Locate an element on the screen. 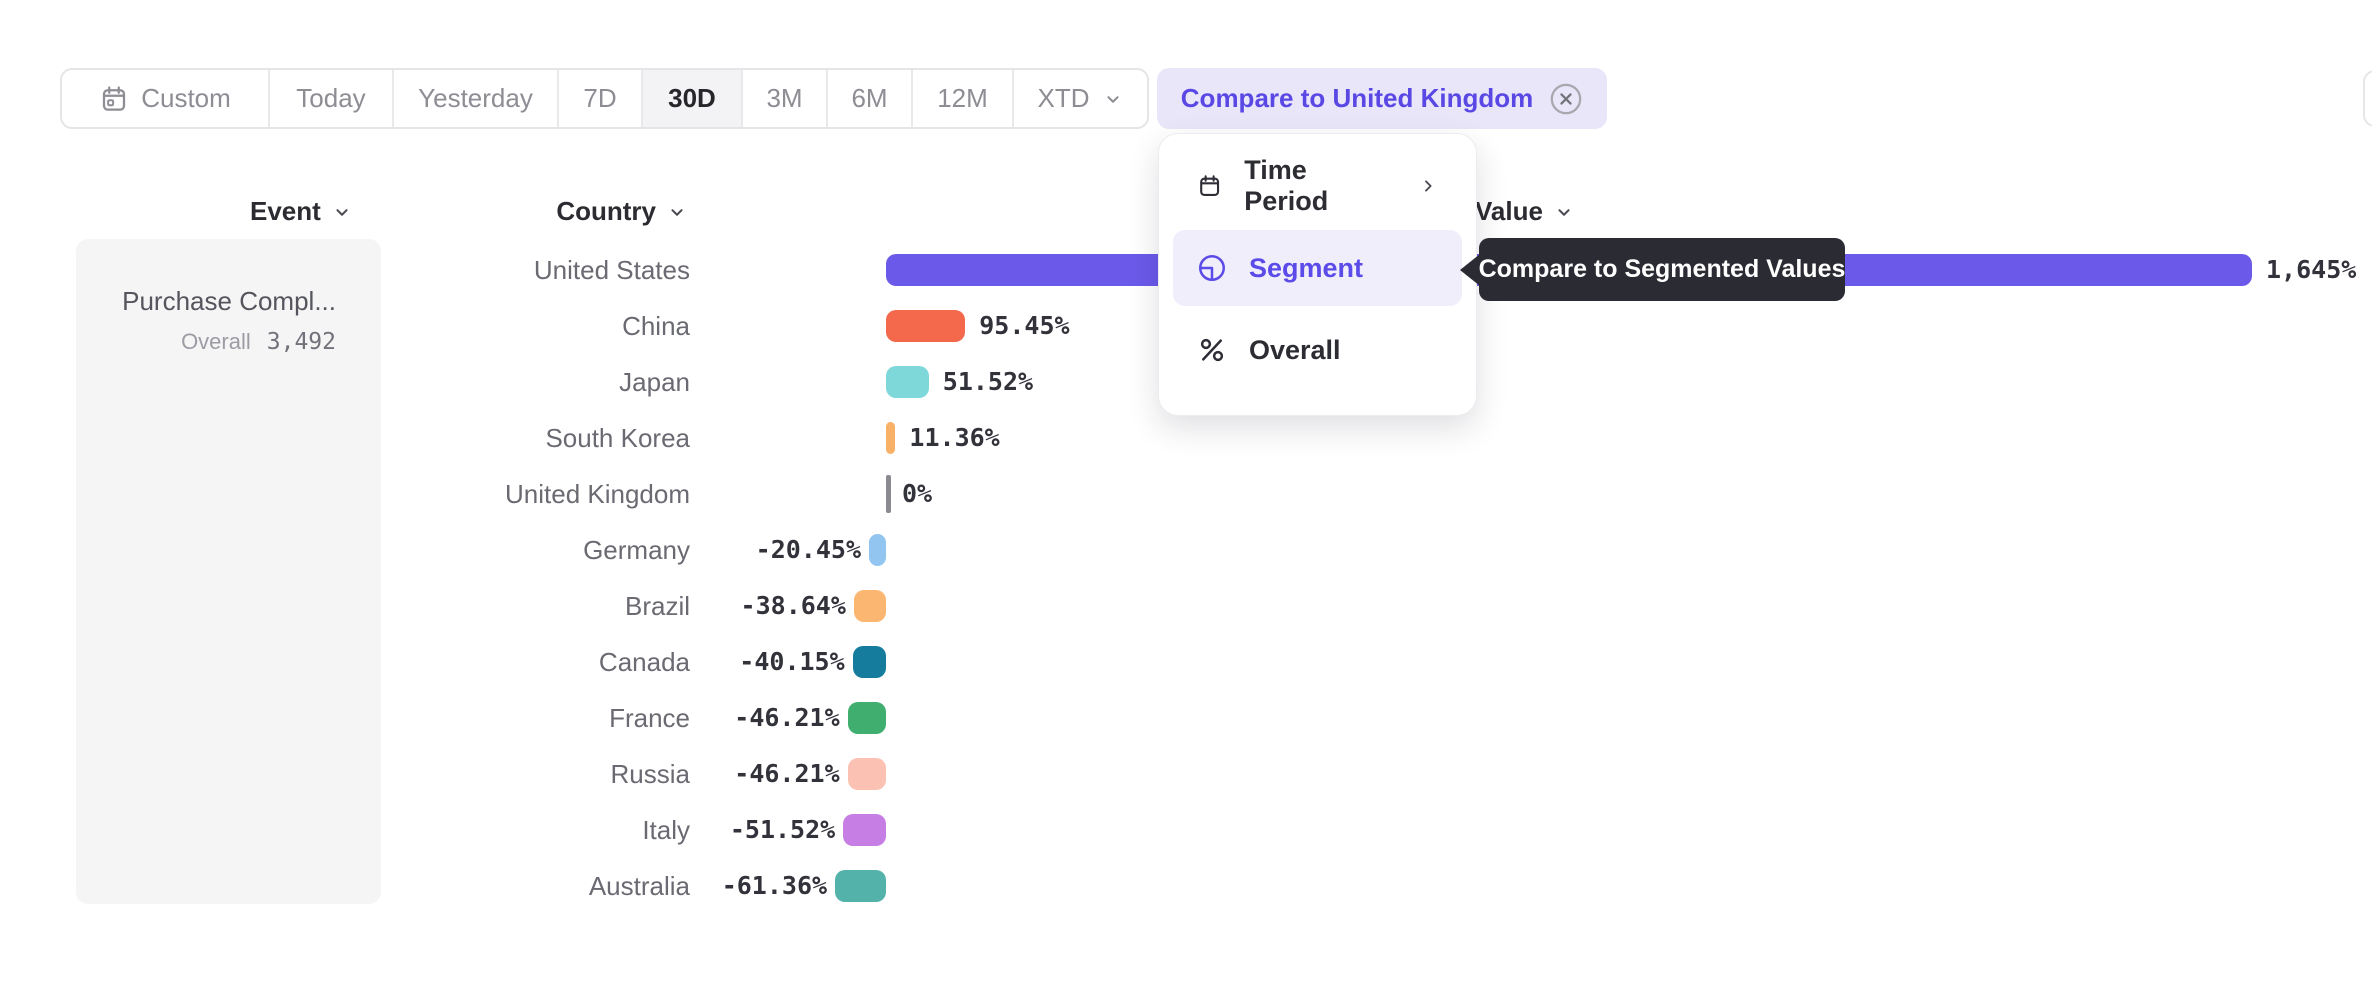 The image size is (2372, 988). bar-brazil is located at coordinates (869, 606).